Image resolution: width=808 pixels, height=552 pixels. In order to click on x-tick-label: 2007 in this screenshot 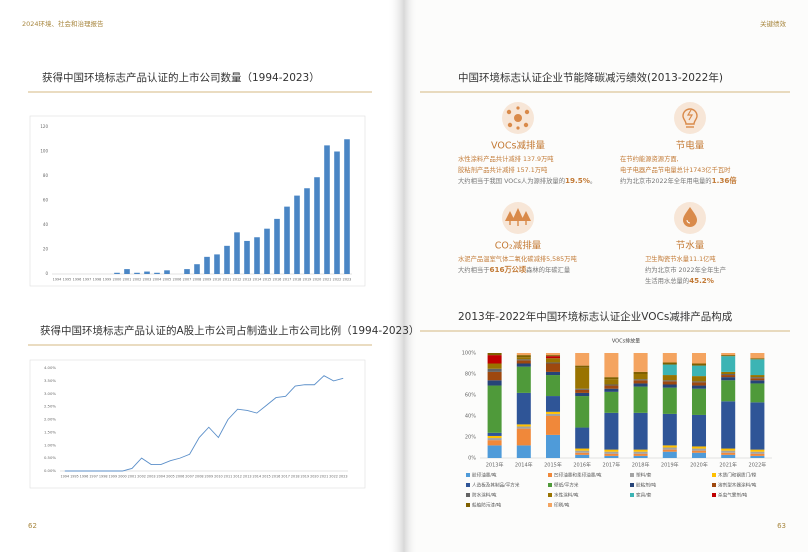, I will do `click(189, 476)`.